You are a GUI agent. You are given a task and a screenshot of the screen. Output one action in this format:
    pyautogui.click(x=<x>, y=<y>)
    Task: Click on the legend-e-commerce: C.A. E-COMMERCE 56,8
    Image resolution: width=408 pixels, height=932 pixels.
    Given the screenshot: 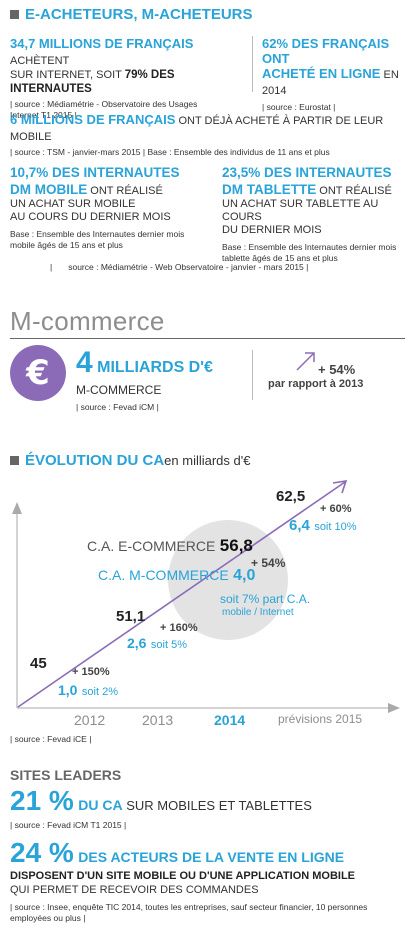 What is the action you would take?
    pyautogui.click(x=170, y=545)
    